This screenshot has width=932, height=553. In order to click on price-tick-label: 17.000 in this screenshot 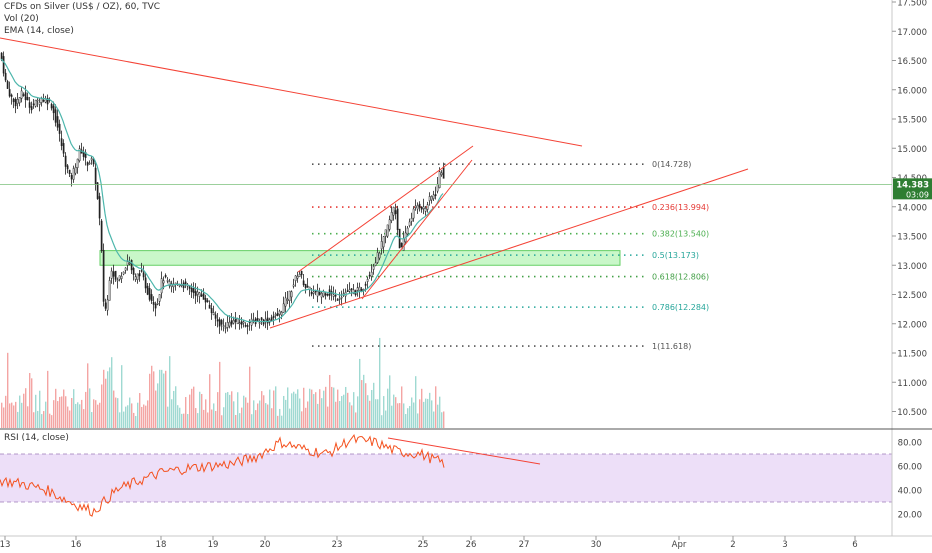, I will do `click(912, 33)`.